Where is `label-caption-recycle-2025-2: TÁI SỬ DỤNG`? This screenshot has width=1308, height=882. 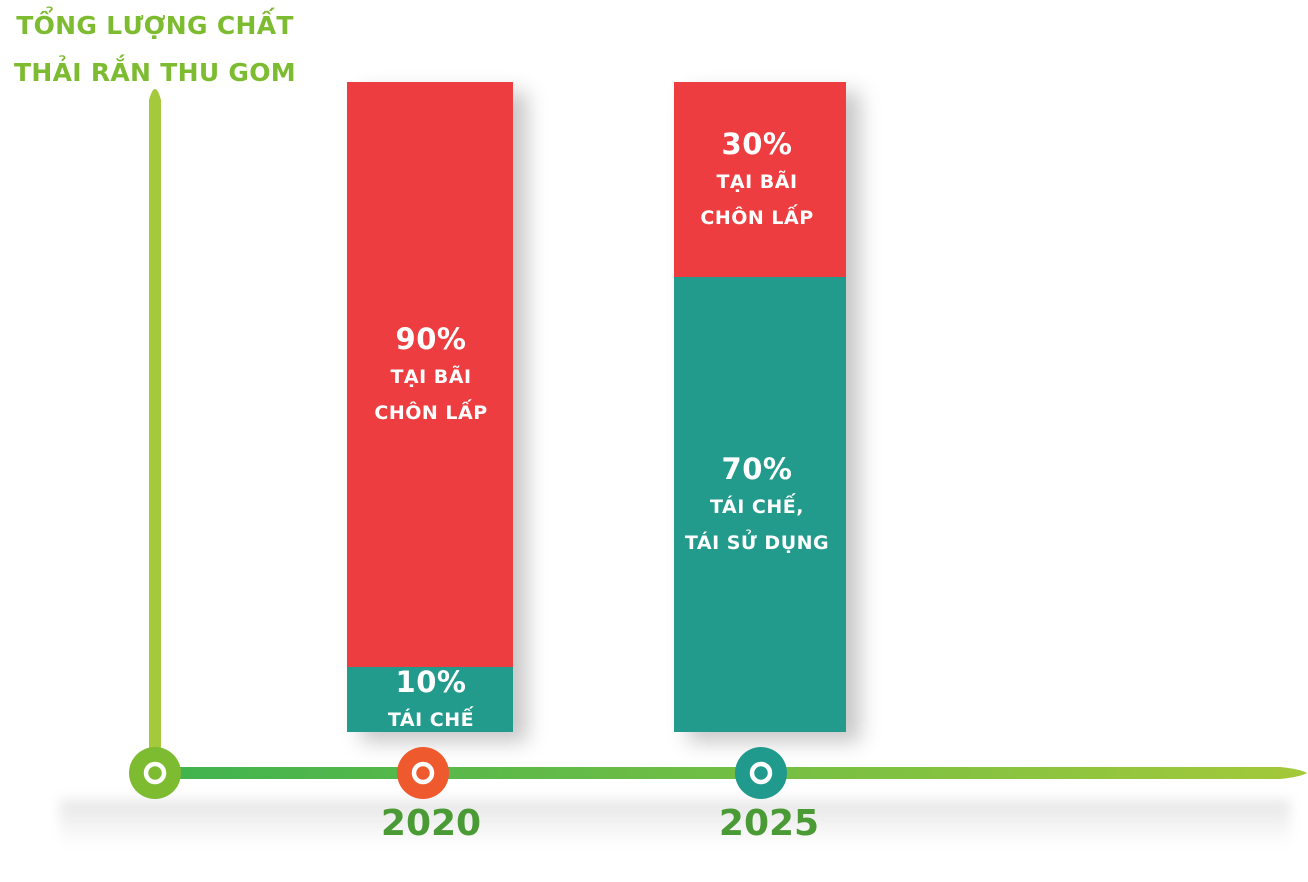
label-caption-recycle-2025-2: TÁI SỬ DỤNG is located at coordinates (757, 542).